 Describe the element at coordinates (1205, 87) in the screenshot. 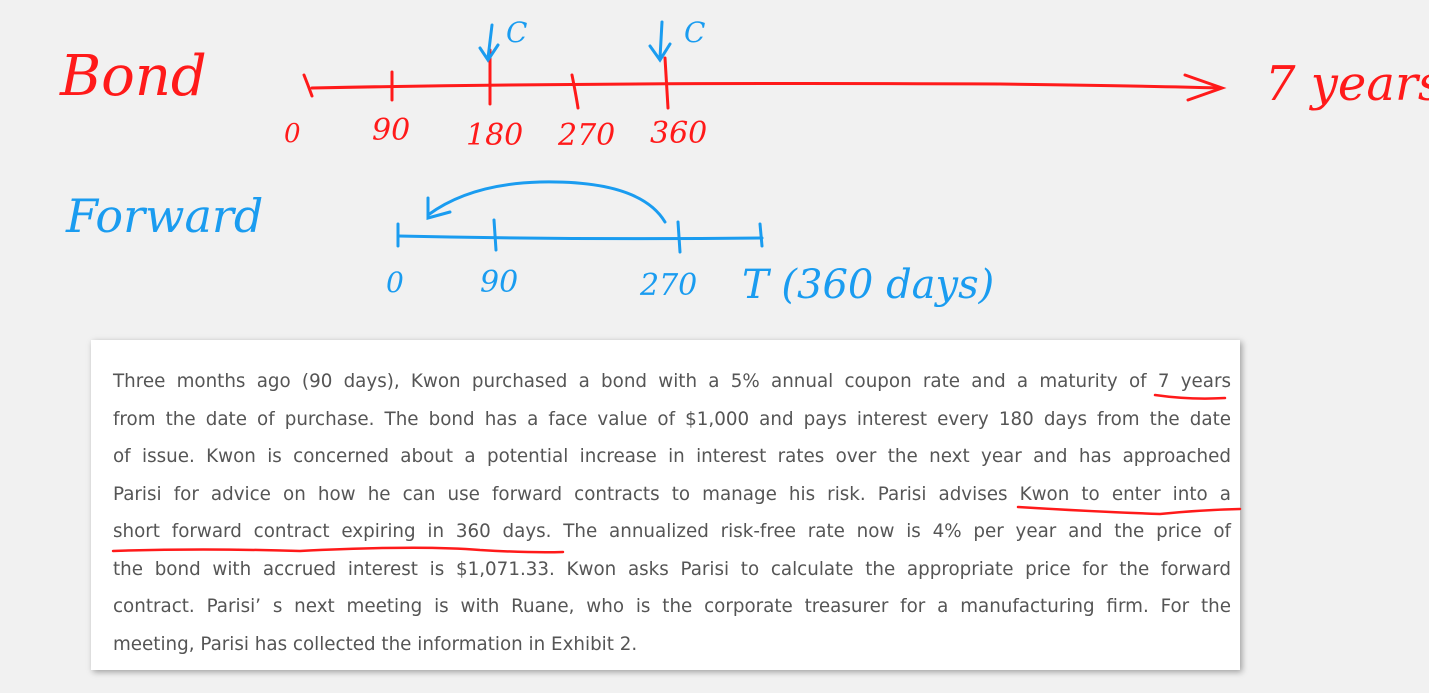

I see `bond-arrowhead` at that location.